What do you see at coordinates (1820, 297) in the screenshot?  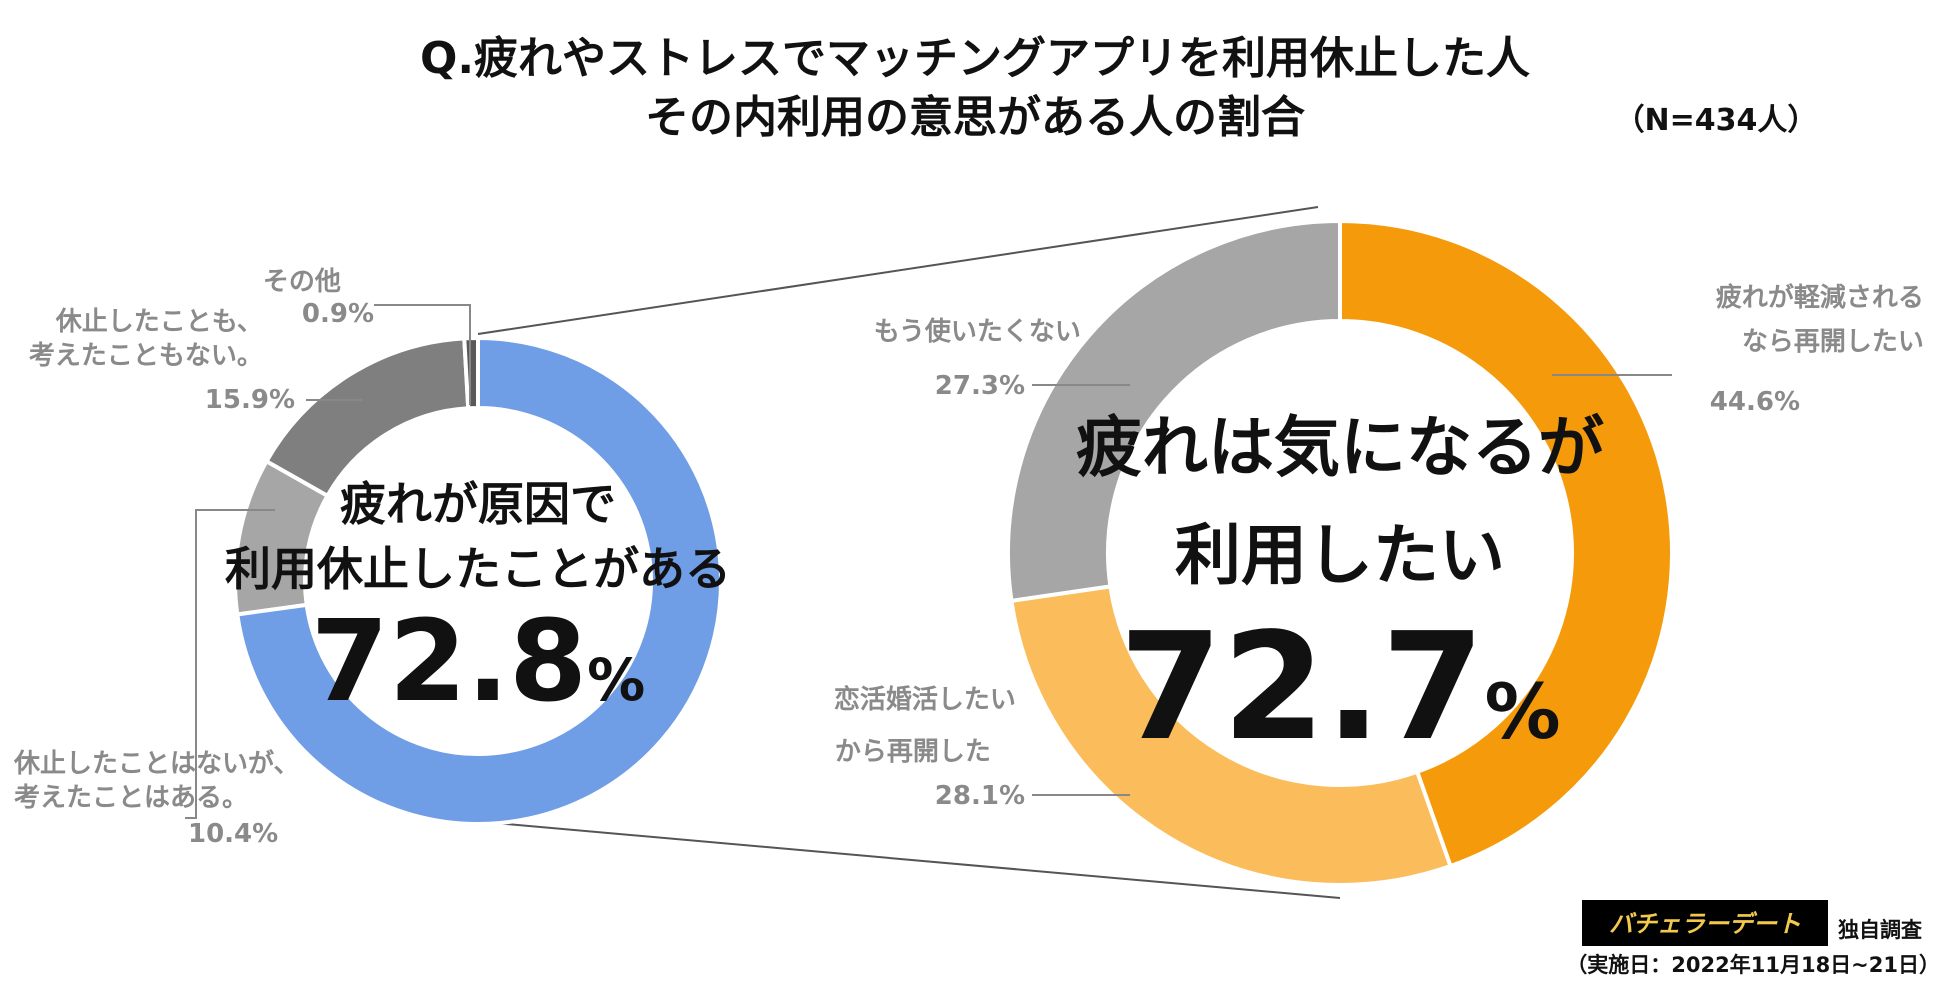 I see `label-reduce-fatigue-line-1: 疲れが軽減される` at bounding box center [1820, 297].